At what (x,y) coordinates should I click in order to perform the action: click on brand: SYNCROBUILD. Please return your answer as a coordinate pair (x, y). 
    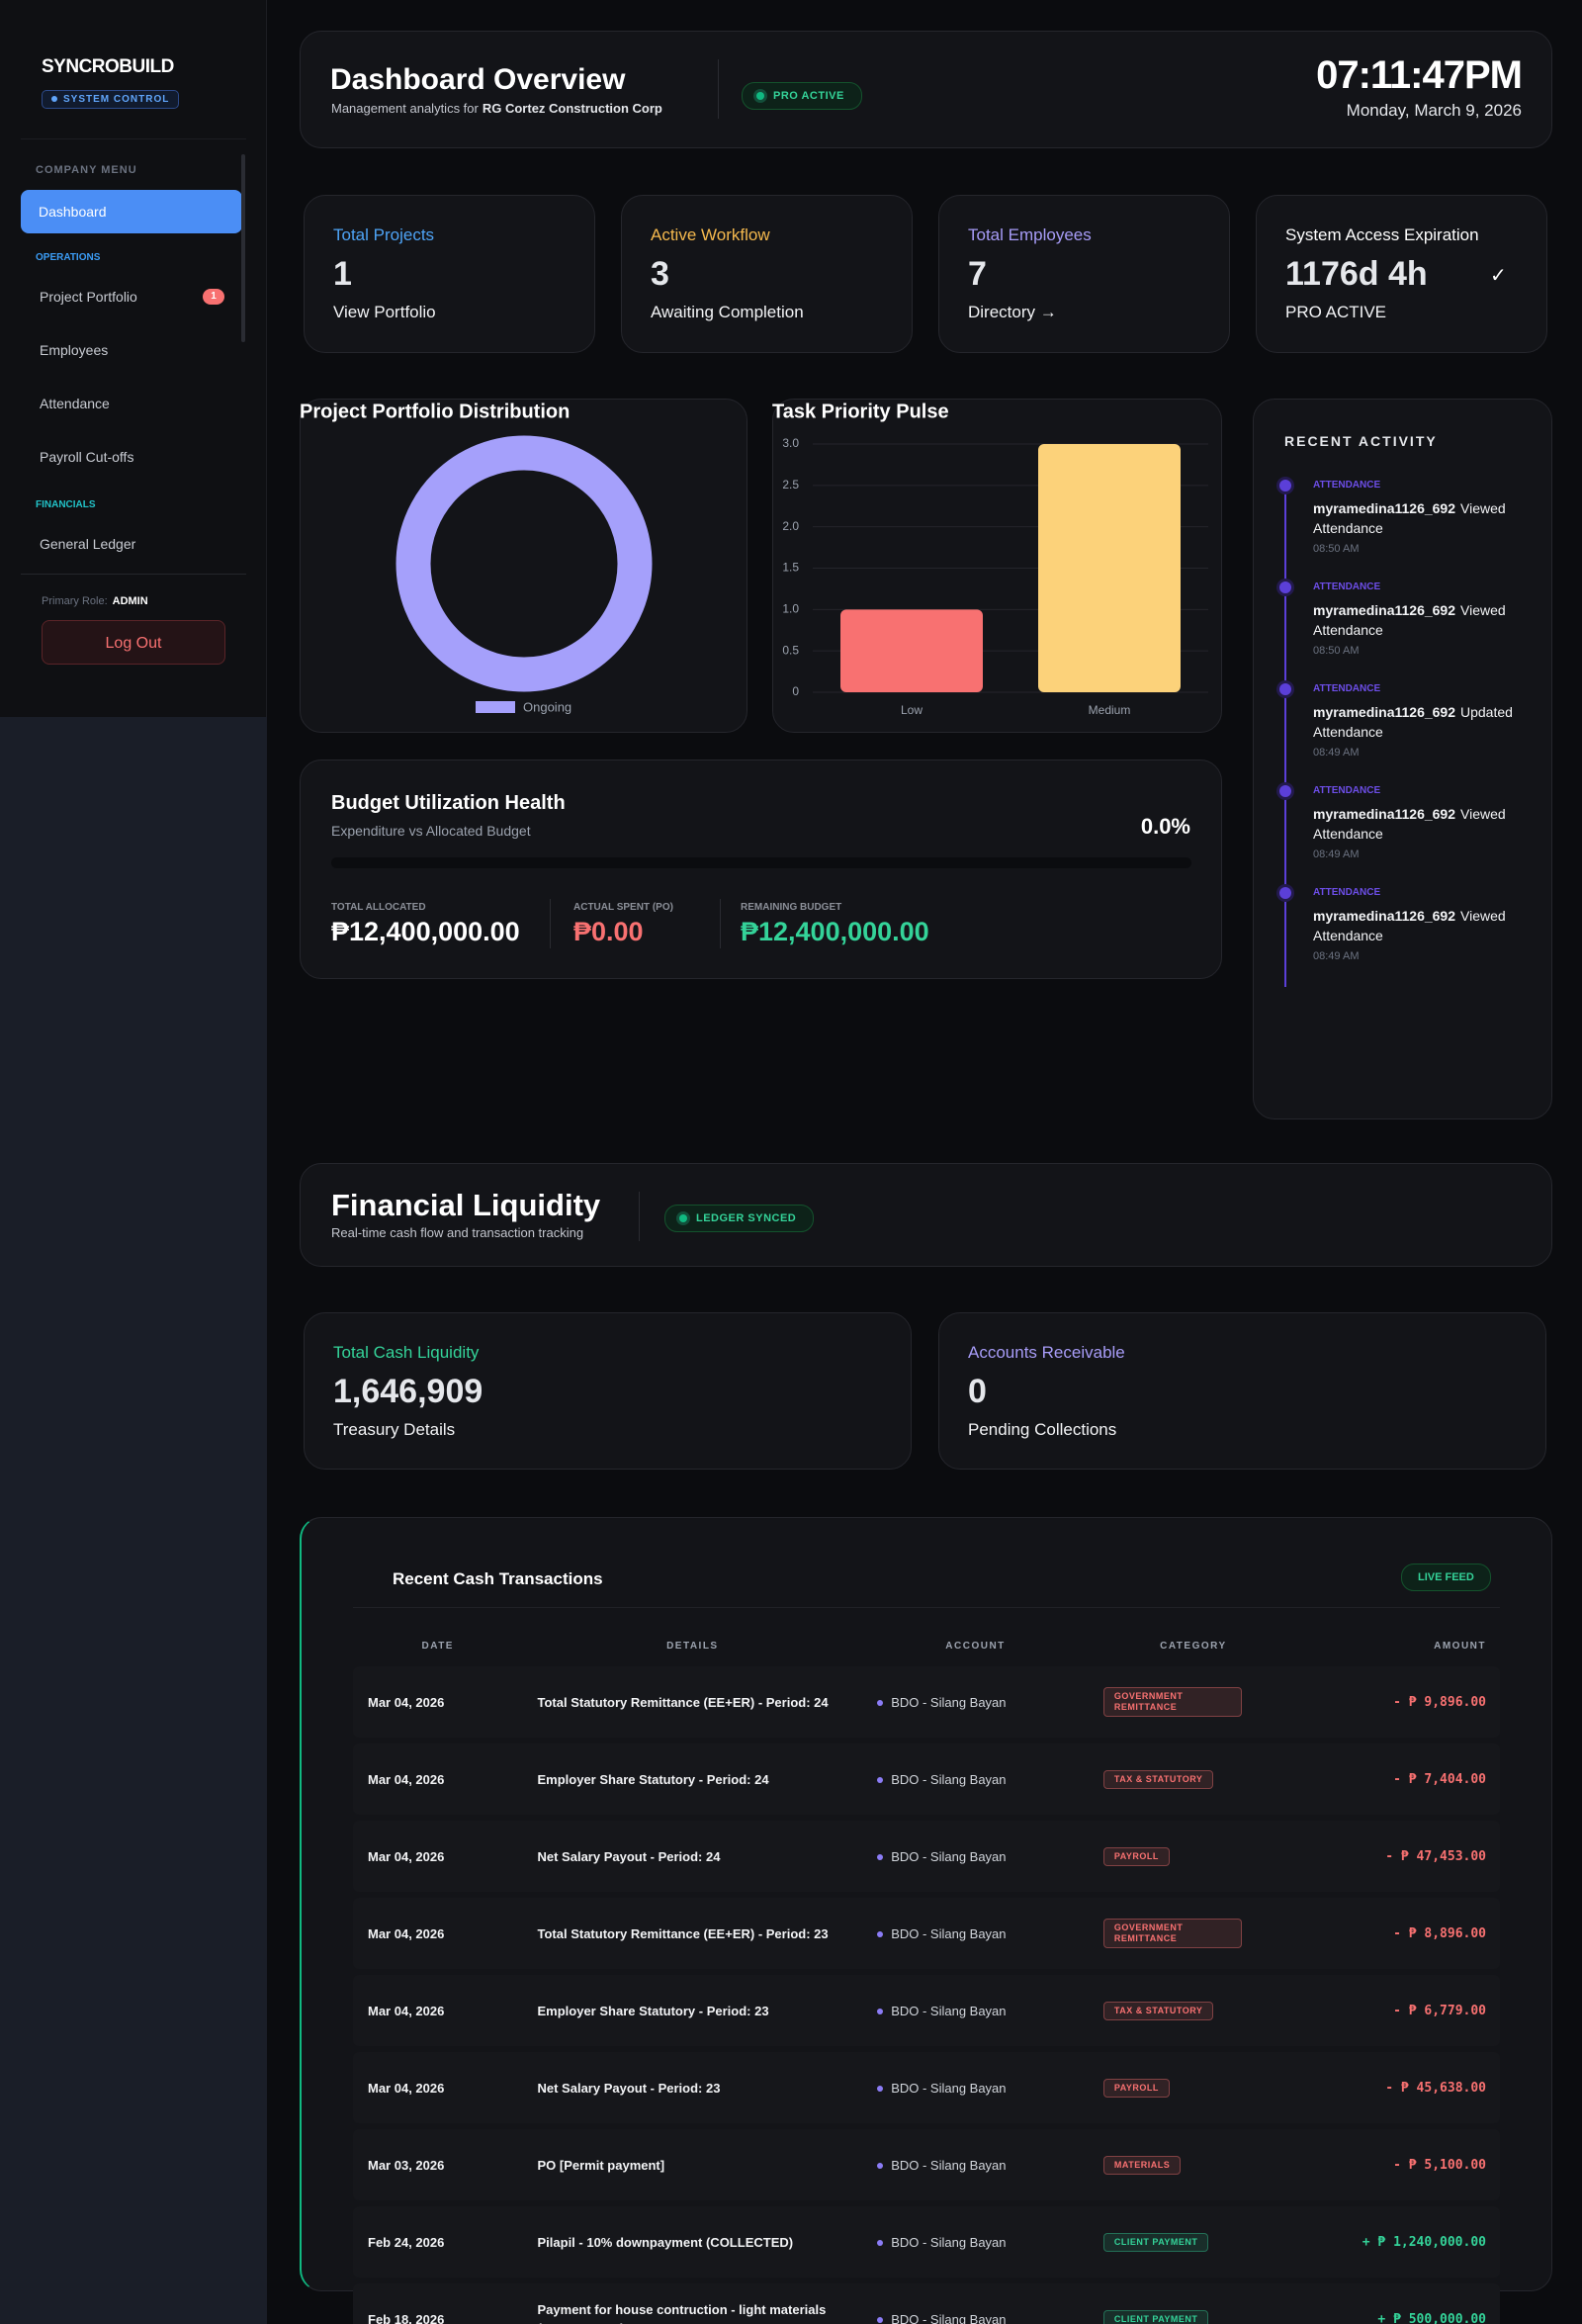
    Looking at the image, I should click on (108, 67).